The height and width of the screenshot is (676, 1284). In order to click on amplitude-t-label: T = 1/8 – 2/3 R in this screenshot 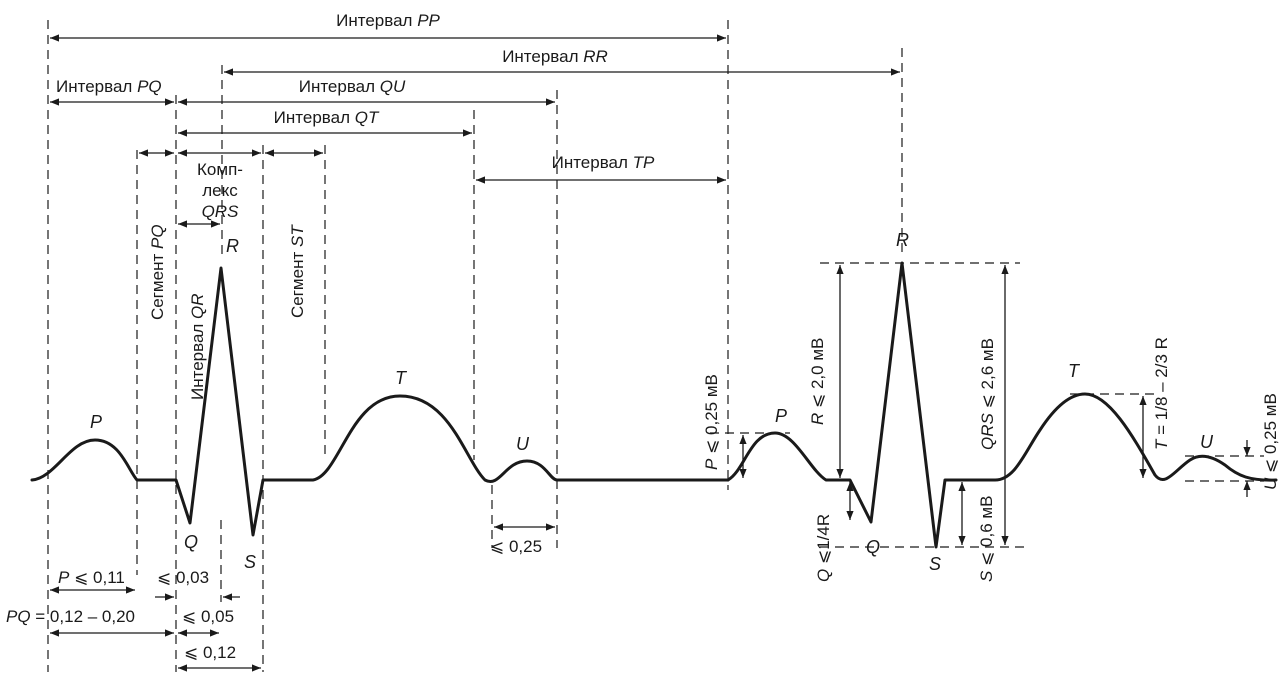, I will do `click(1161, 393)`.